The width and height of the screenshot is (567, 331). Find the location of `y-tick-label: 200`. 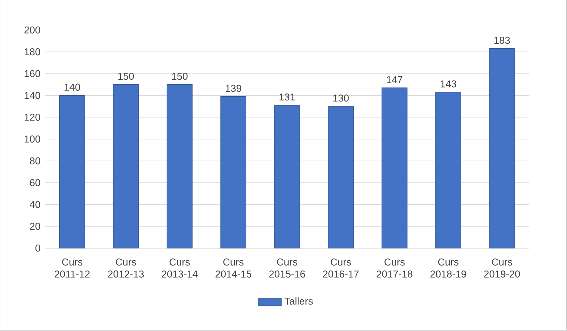

y-tick-label: 200 is located at coordinates (32, 30).